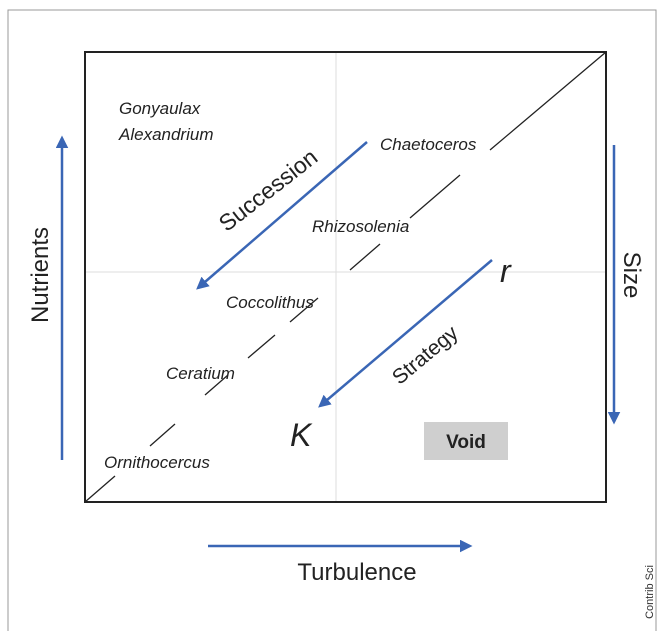  I want to click on strategy-label: Strategy, so click(425, 355).